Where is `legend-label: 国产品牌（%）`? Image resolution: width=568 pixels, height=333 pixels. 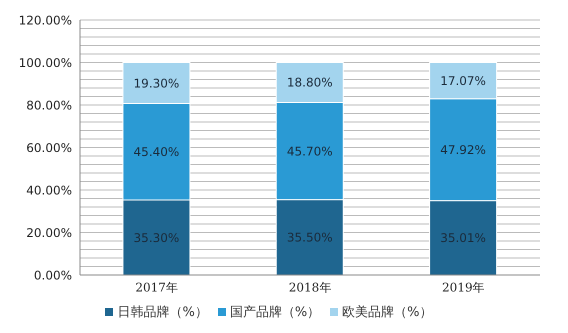
legend-label: 国产品牌（%） is located at coordinates (275, 312).